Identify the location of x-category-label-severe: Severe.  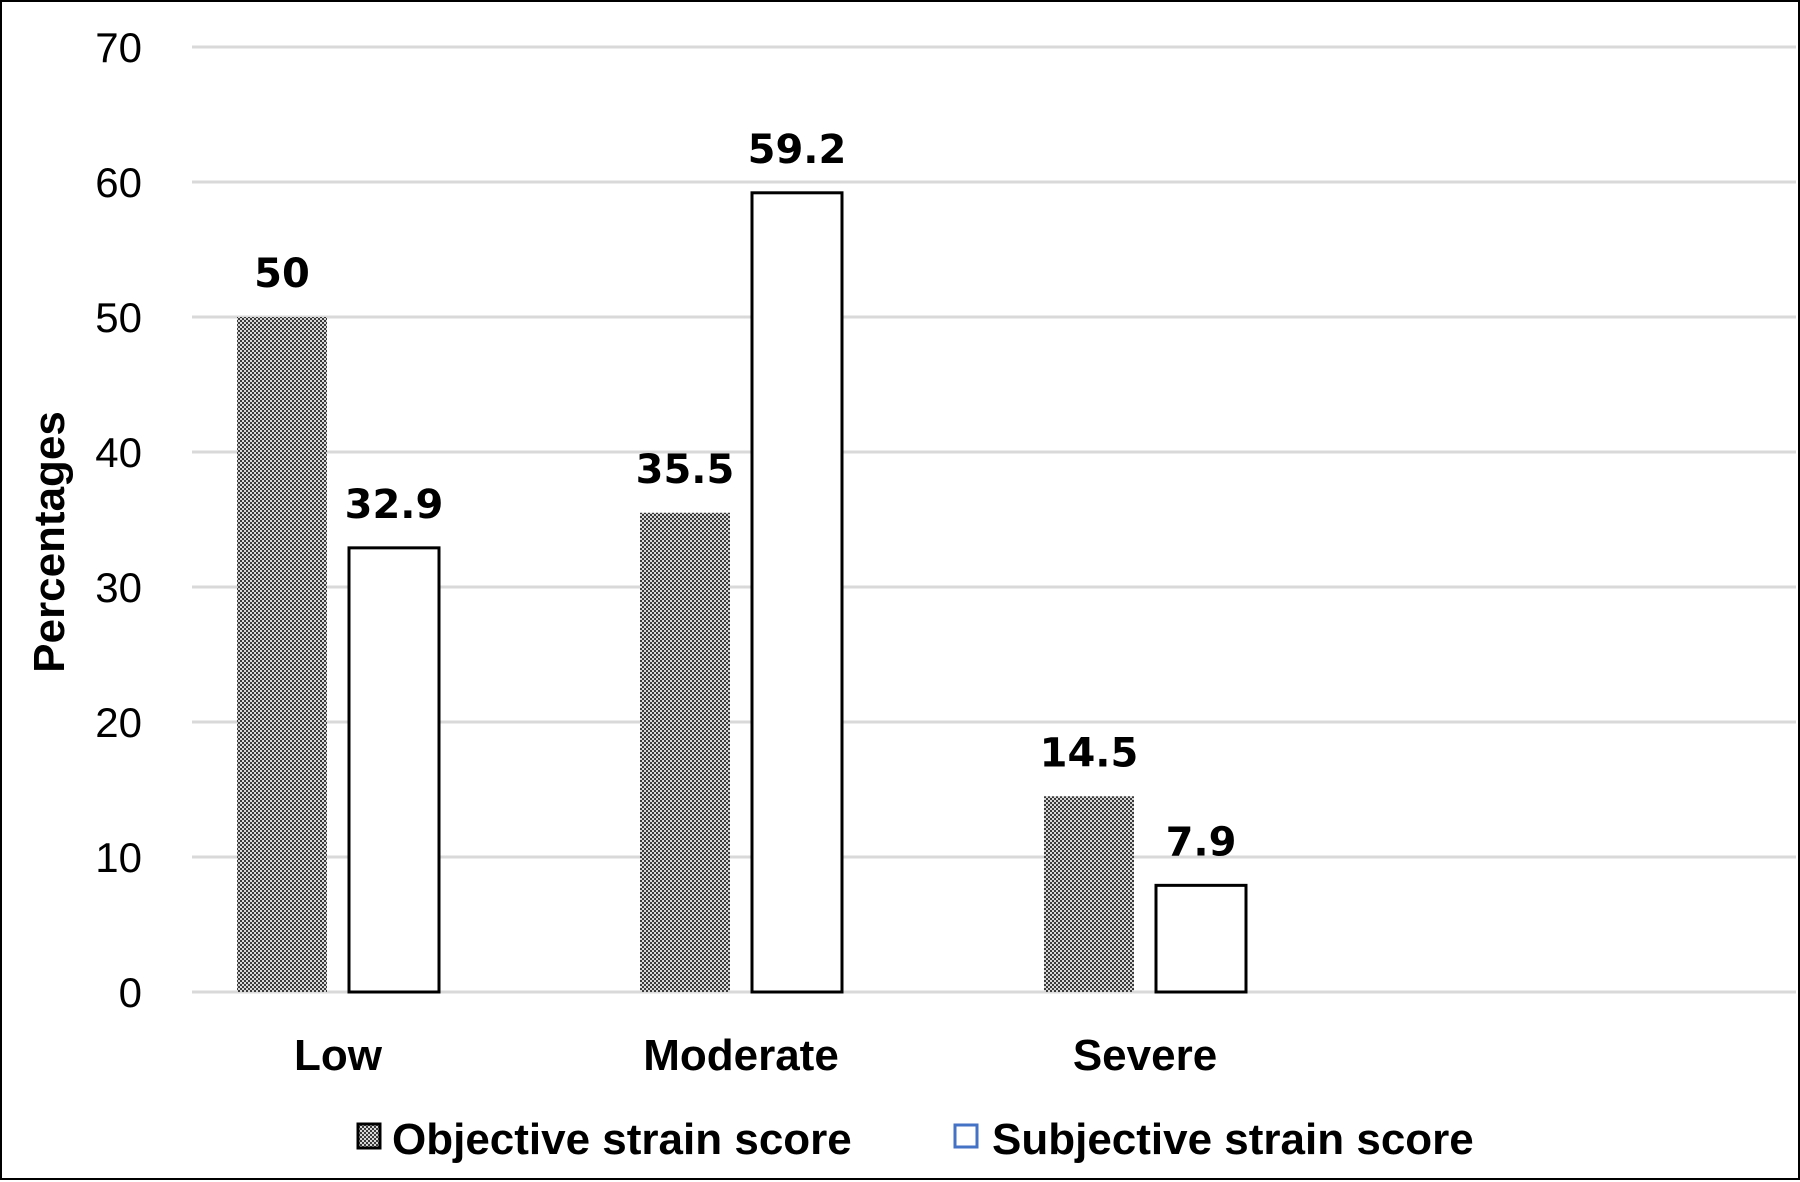
(1145, 1055).